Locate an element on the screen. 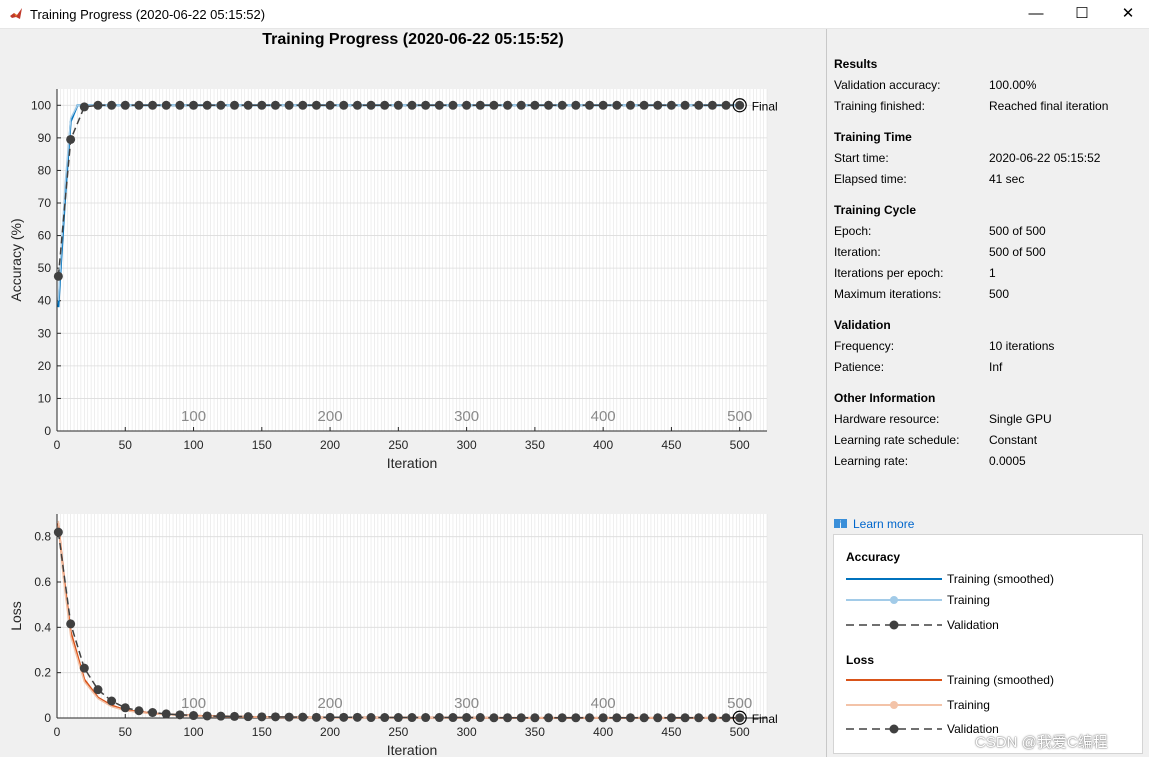  final-label: Final is located at coordinates (765, 719).